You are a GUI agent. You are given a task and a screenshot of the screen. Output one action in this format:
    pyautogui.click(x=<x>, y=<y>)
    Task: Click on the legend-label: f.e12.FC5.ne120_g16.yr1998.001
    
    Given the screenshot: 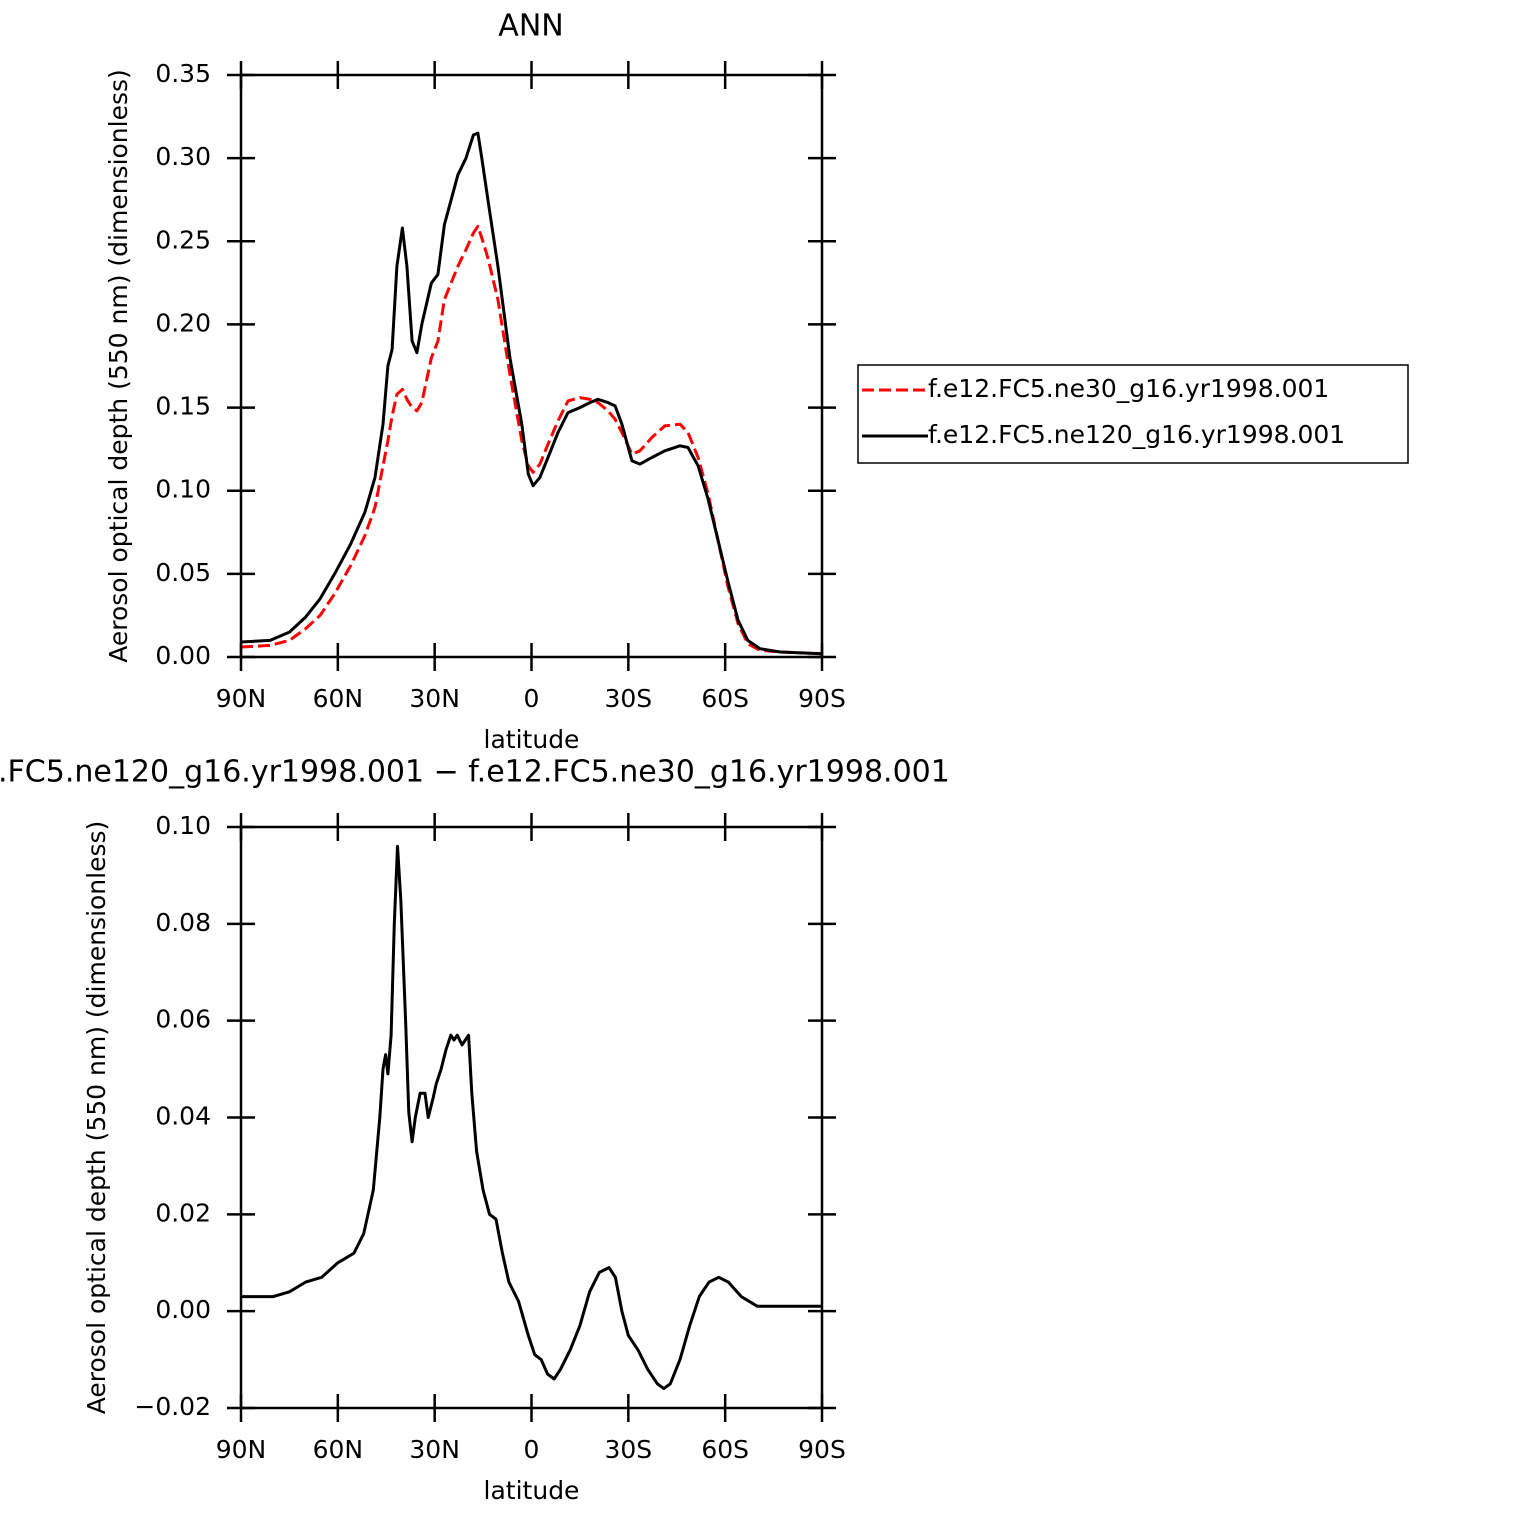 What is the action you would take?
    pyautogui.click(x=1136, y=434)
    